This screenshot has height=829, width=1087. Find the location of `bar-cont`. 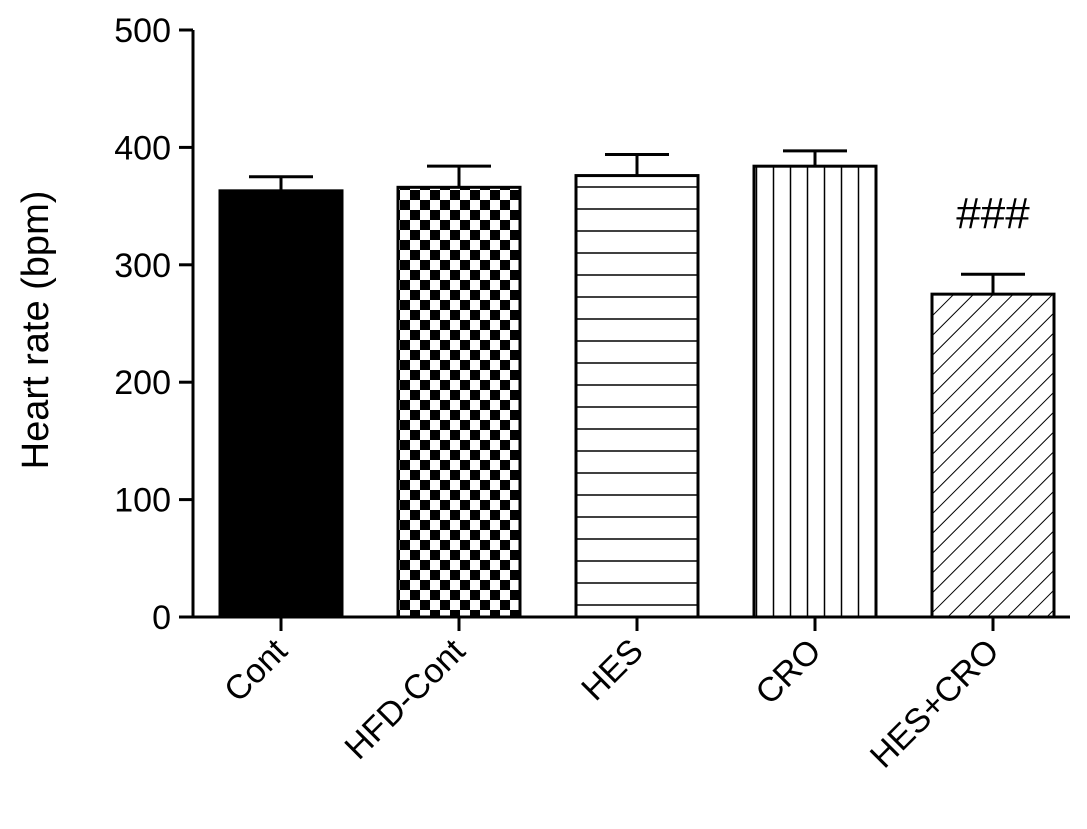

bar-cont is located at coordinates (281, 404).